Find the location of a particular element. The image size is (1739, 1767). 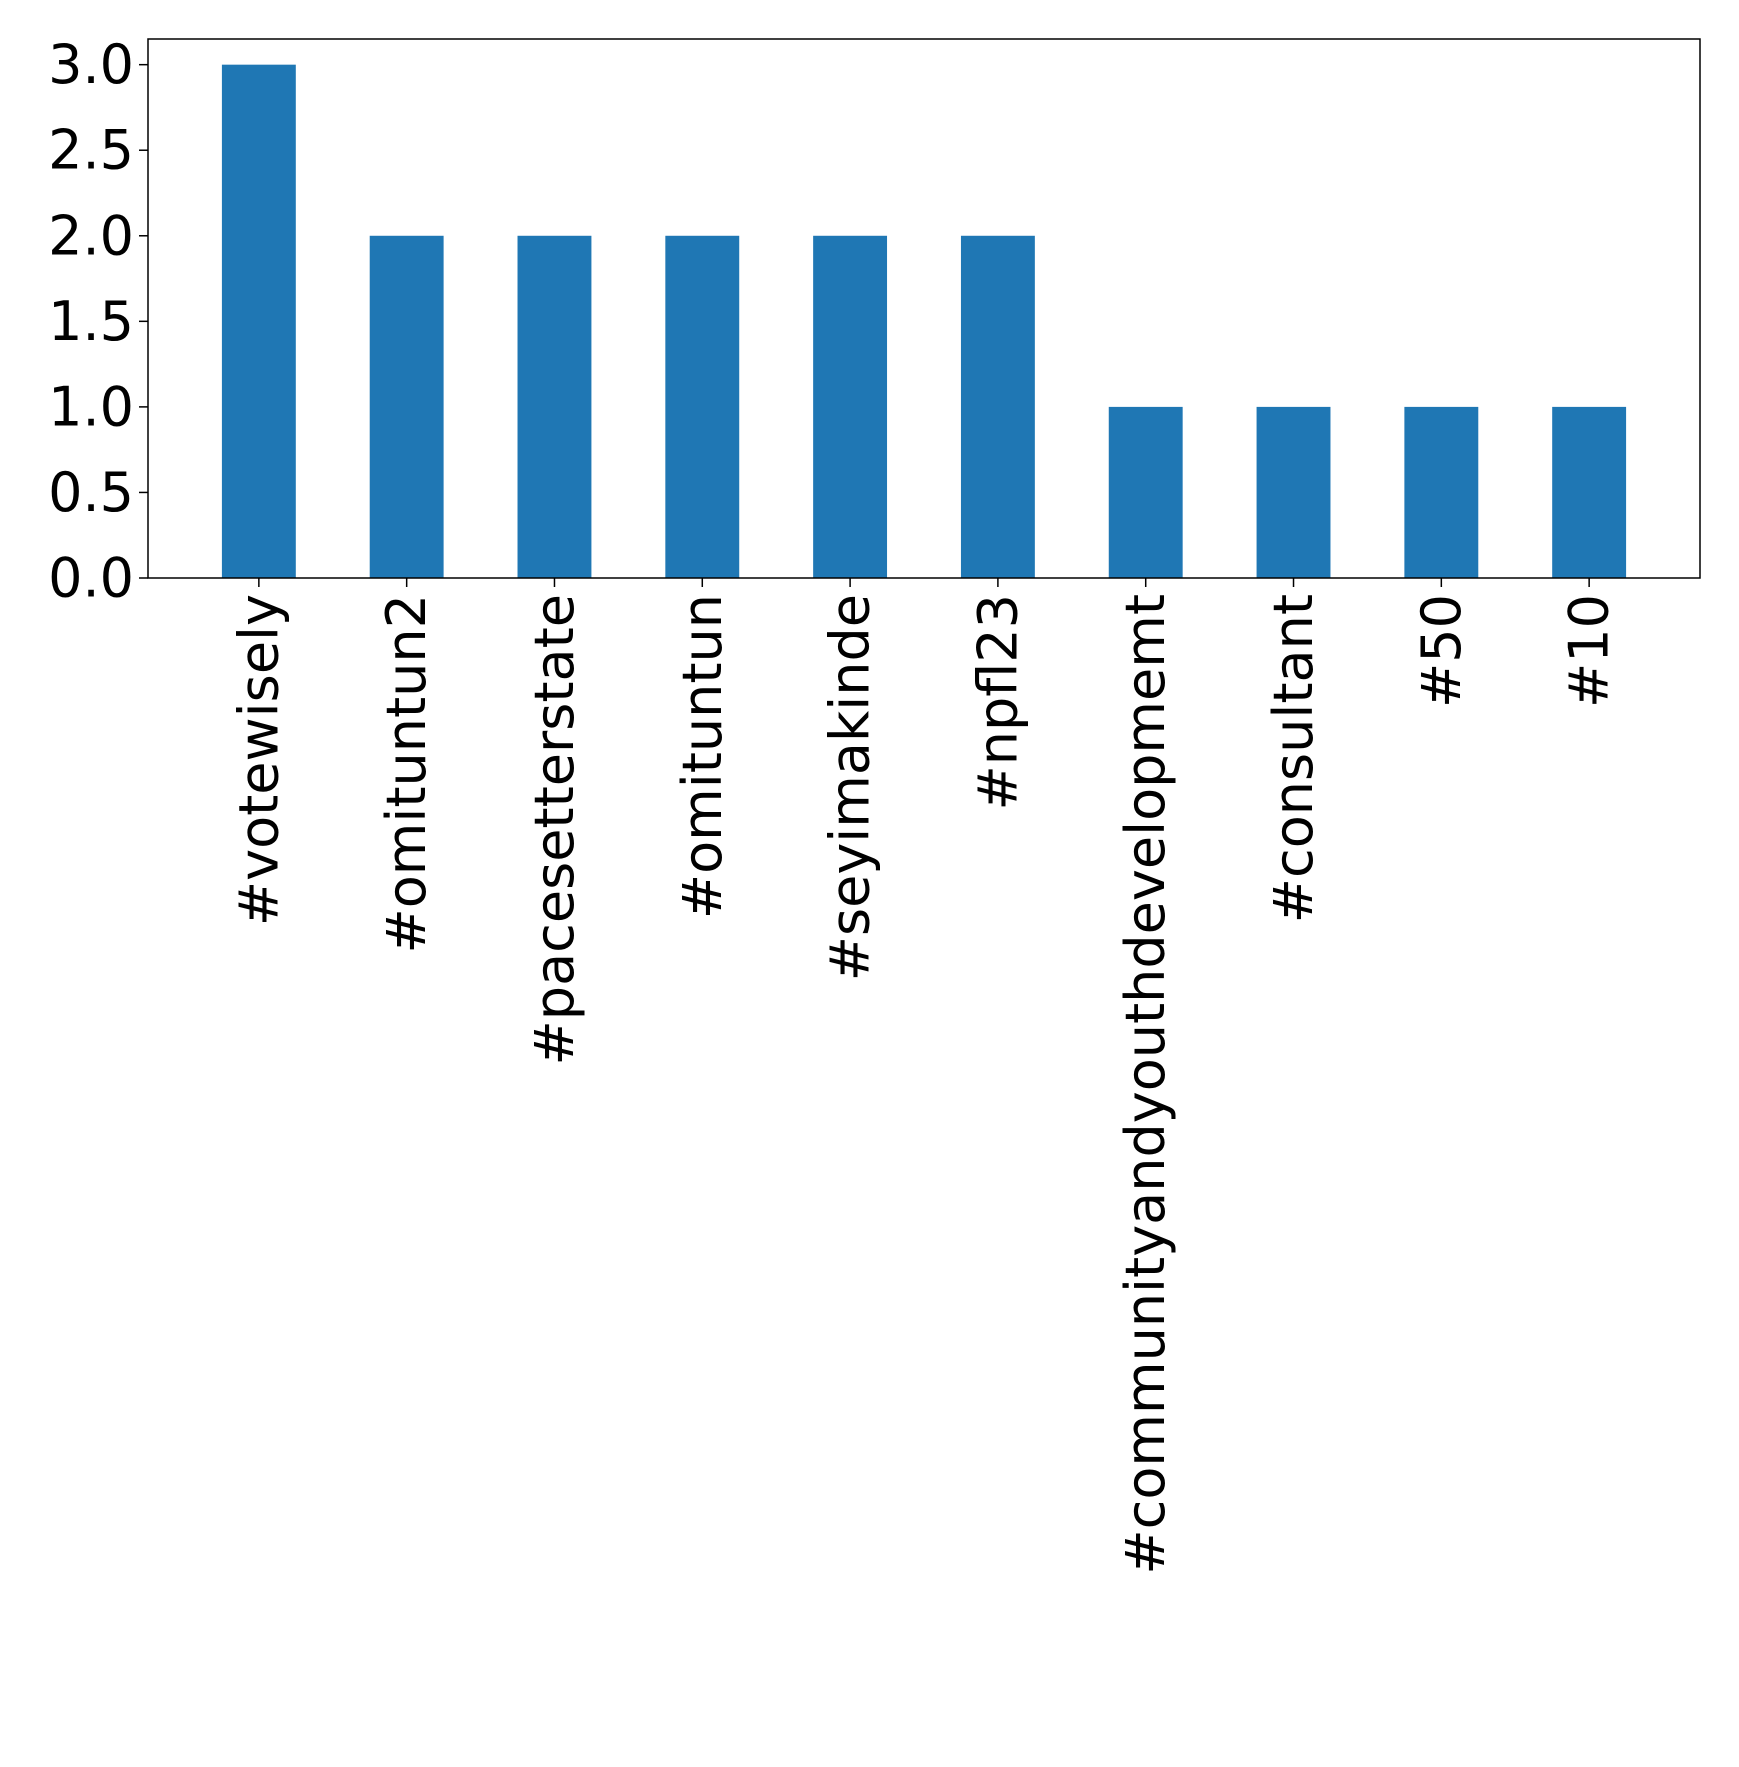

y-tick-label-2: 1.0 is located at coordinates (91, 406).